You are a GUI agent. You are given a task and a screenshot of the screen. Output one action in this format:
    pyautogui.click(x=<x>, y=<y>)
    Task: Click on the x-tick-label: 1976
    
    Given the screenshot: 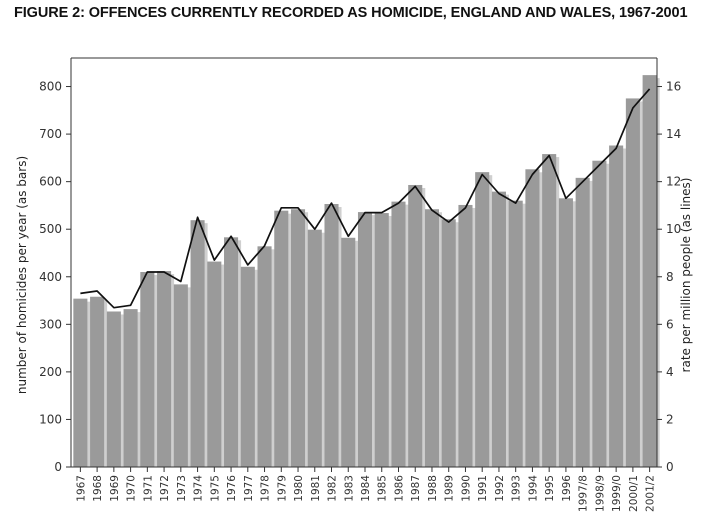 What is the action you would take?
    pyautogui.click(x=232, y=488)
    